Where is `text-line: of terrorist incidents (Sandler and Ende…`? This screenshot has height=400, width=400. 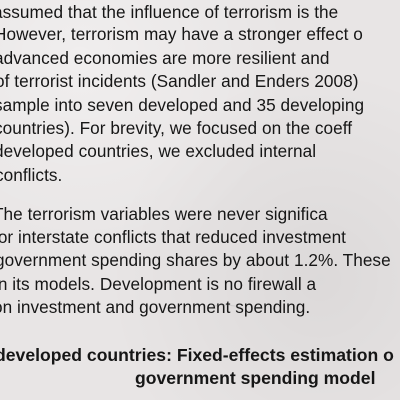
text-line: of terrorist incidents (Sandler and Ende… is located at coordinates (179, 81).